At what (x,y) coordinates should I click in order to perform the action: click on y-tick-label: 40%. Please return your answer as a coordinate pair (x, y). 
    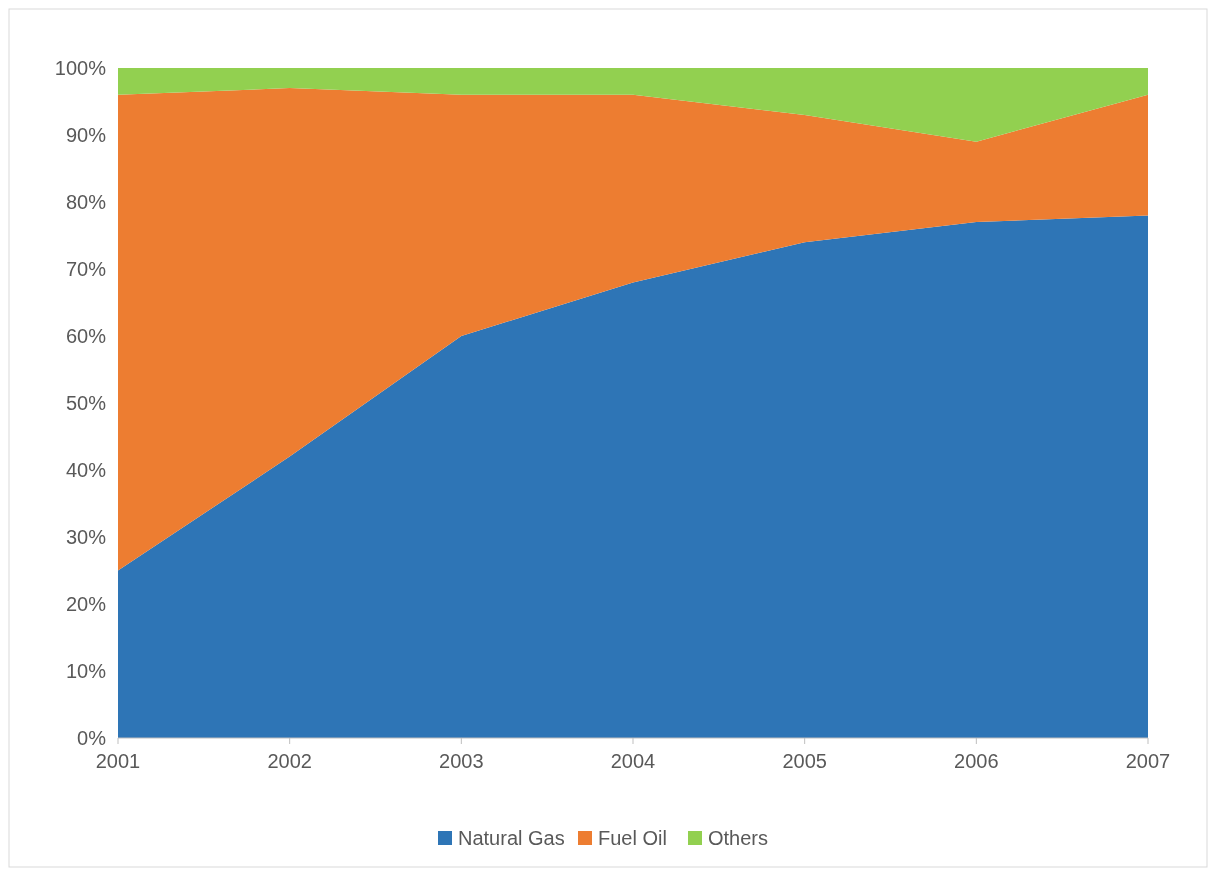
    Looking at the image, I should click on (86, 470).